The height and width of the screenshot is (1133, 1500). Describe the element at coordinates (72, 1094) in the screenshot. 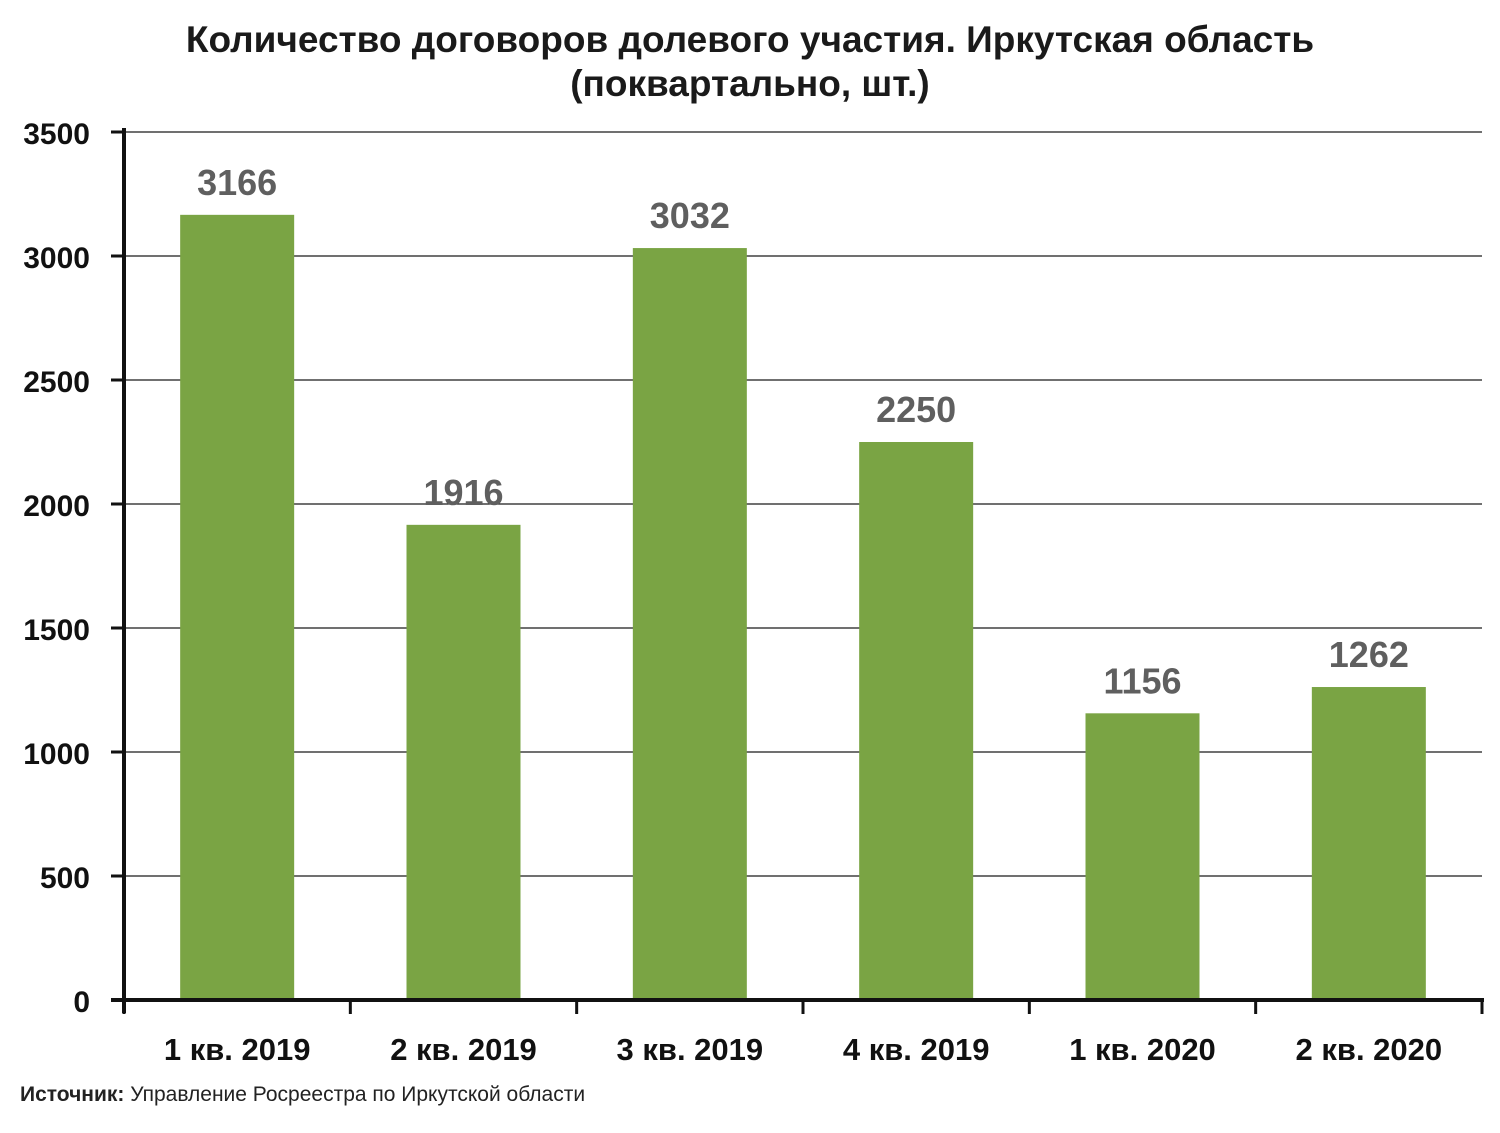

I see `source-label: Источник:` at that location.